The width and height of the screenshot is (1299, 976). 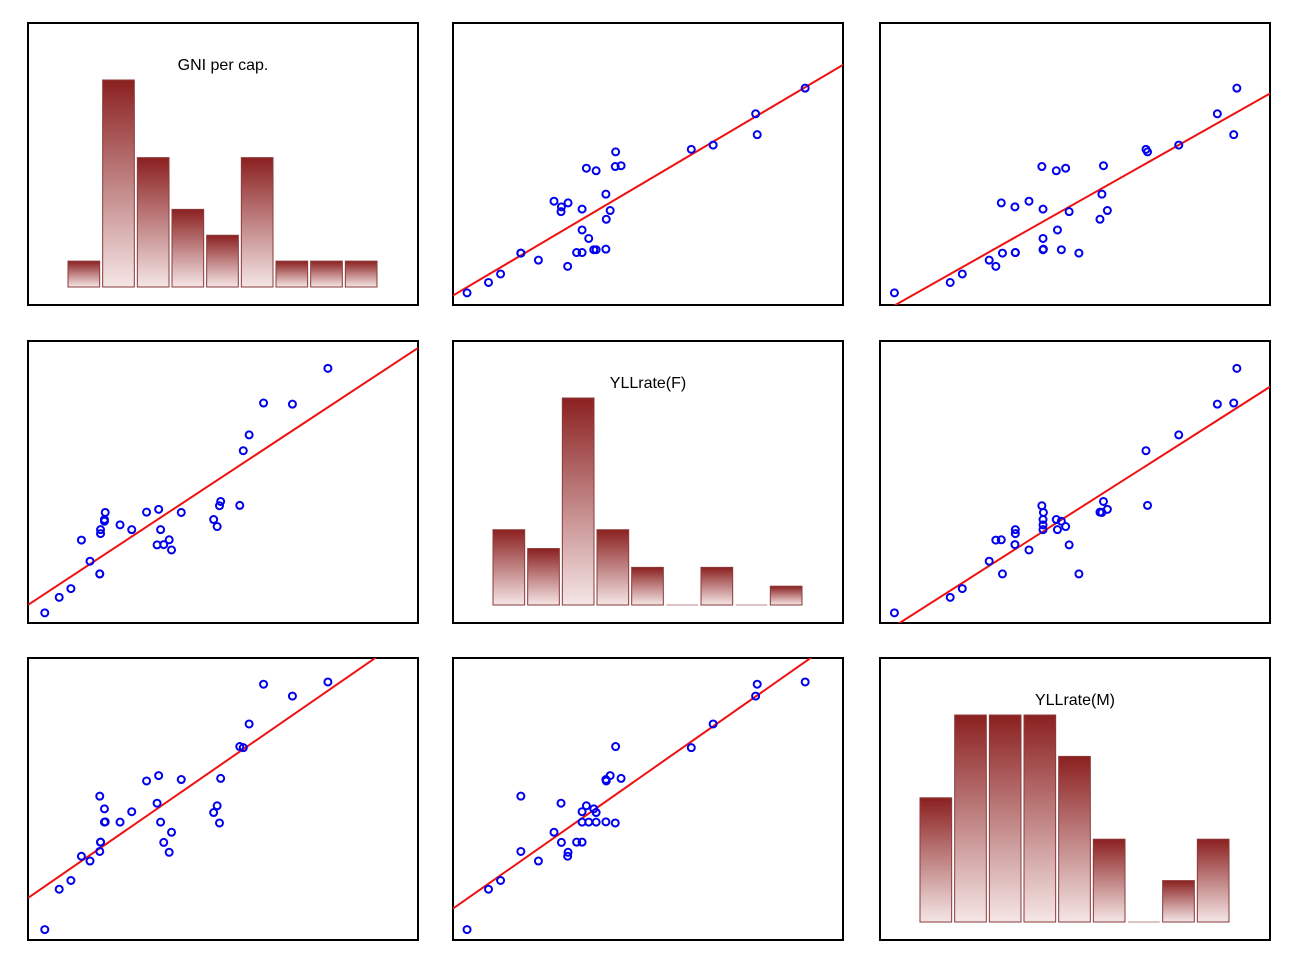 What do you see at coordinates (648, 383) in the screenshot?
I see `panel-title-yllrate-f: YLLrate(F)` at bounding box center [648, 383].